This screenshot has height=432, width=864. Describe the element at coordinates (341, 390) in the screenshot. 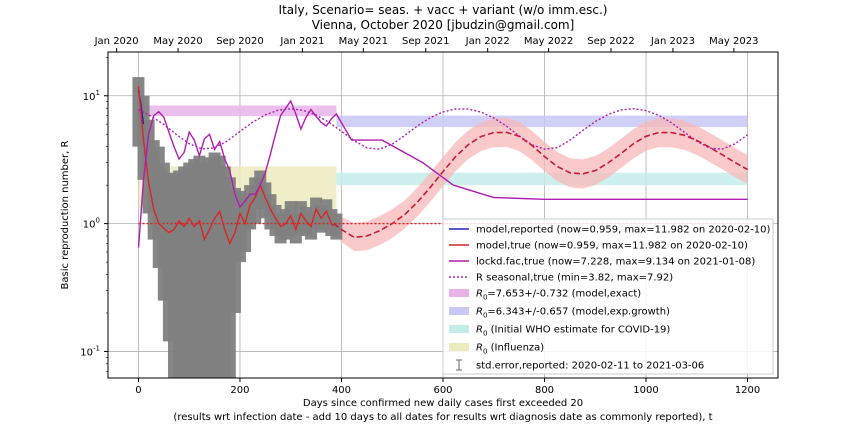

I see `x-tick-label: 400` at that location.